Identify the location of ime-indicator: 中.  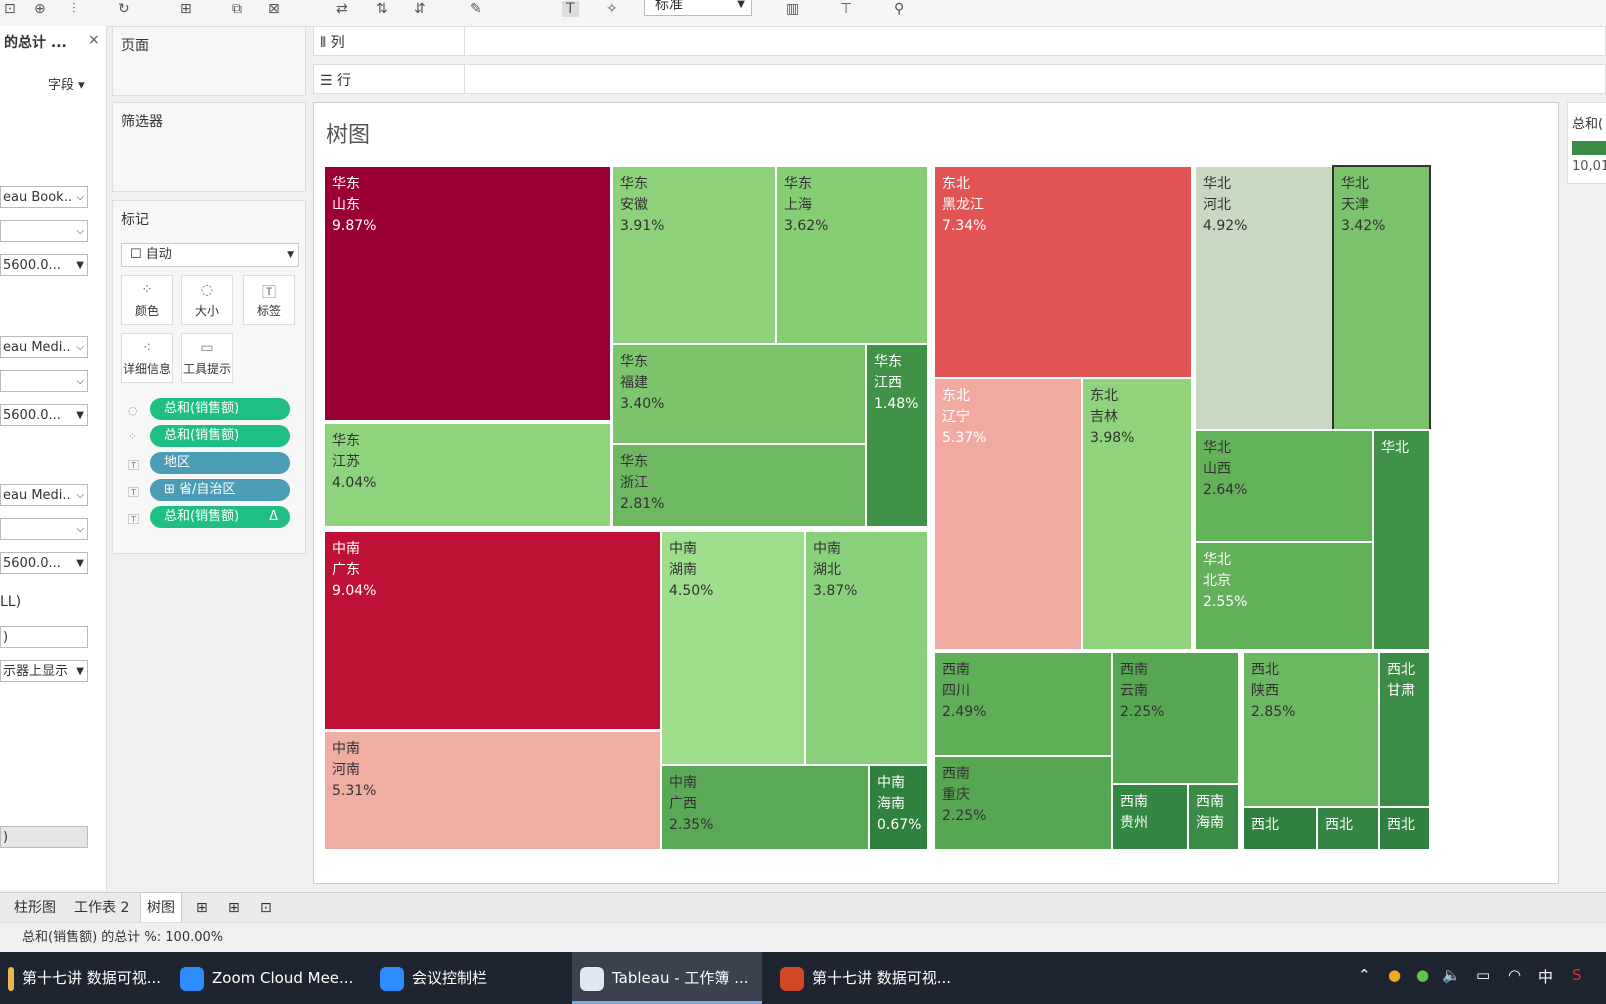
(1546, 977).